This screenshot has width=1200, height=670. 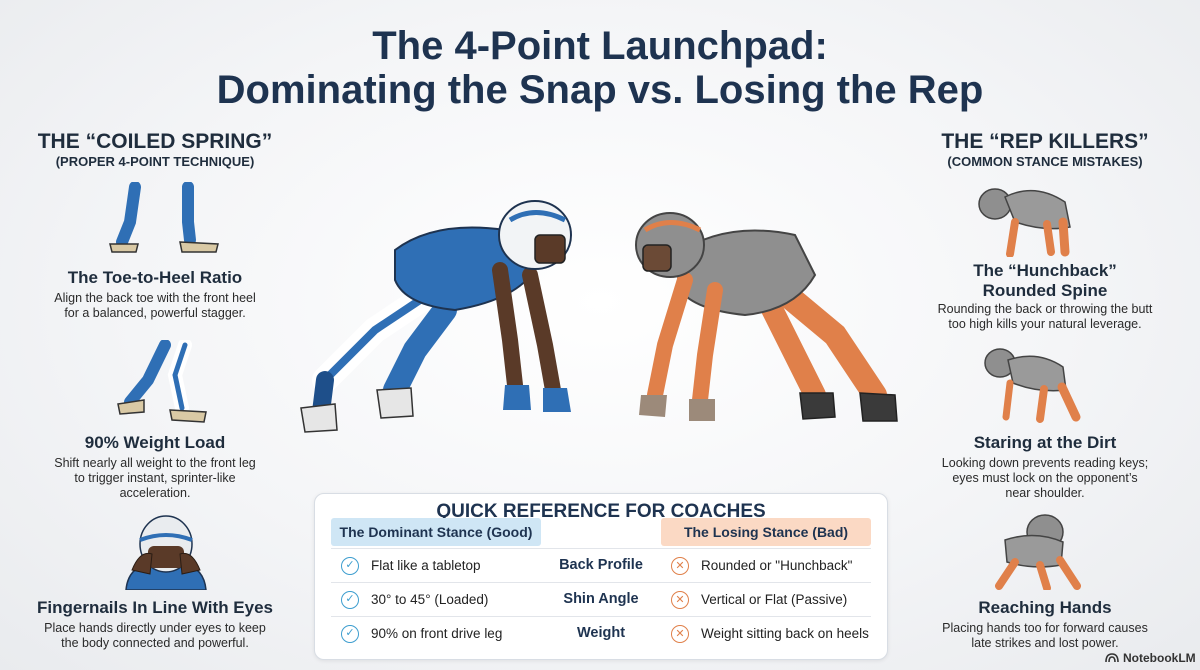 What do you see at coordinates (1045, 324) in the screenshot?
I see `right-item-1-desc-2: too high kills your natural leverage.` at bounding box center [1045, 324].